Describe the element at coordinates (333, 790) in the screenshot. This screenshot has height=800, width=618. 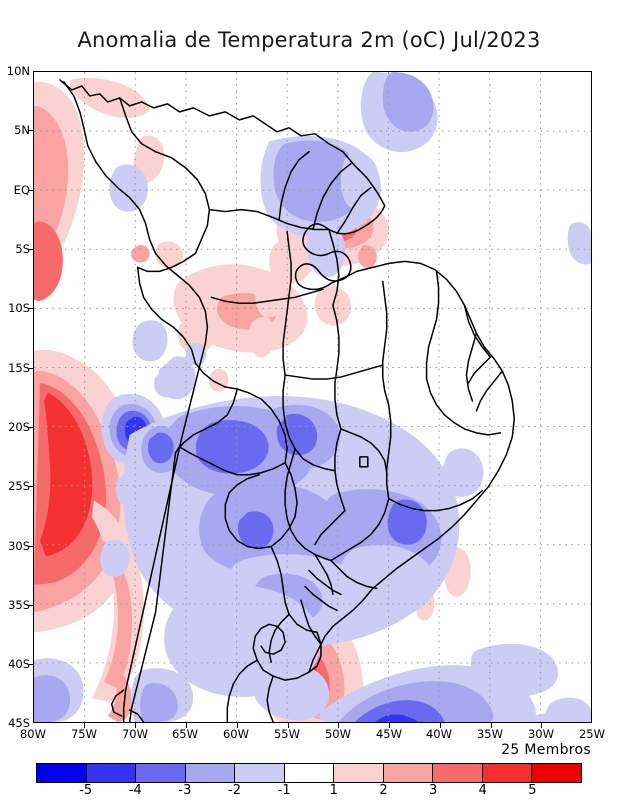
I see `colorbar-tick-label: 1` at that location.